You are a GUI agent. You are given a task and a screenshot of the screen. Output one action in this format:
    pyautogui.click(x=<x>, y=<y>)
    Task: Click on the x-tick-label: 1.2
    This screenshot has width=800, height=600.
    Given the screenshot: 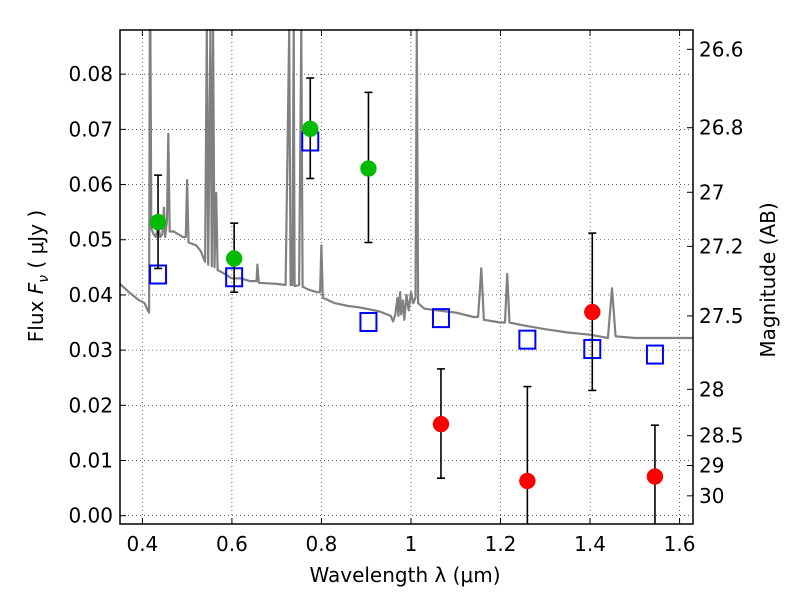 What is the action you would take?
    pyautogui.click(x=501, y=544)
    